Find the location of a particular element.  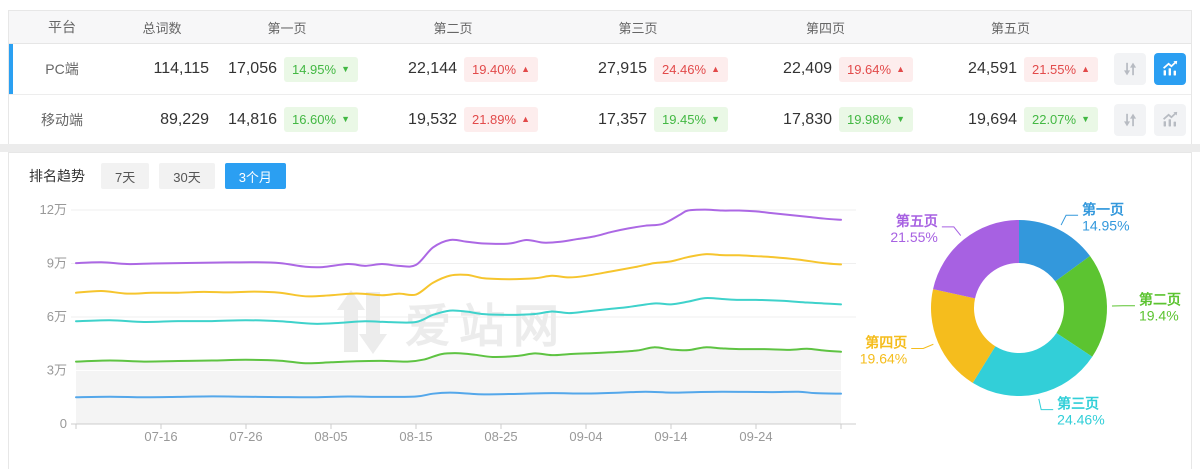

page4-cell: 17,830 19.98% ▼ is located at coordinates (825, 119).